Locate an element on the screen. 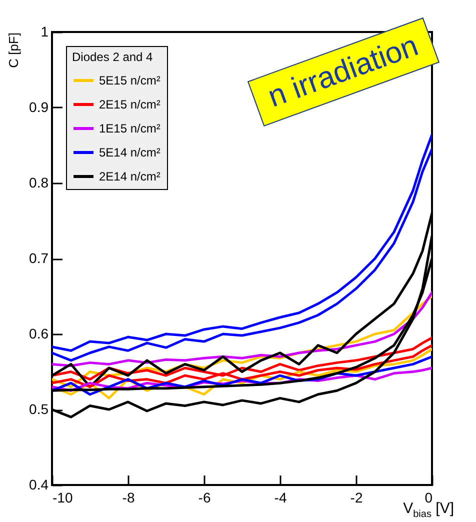 This screenshot has height=522, width=476. x-tick-label: -8 is located at coordinates (128, 498).